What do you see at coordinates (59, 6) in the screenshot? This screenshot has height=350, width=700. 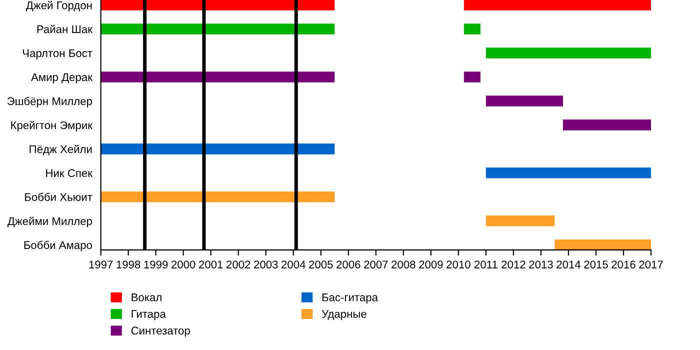 I see `y-tick-label: Джей Гордон` at bounding box center [59, 6].